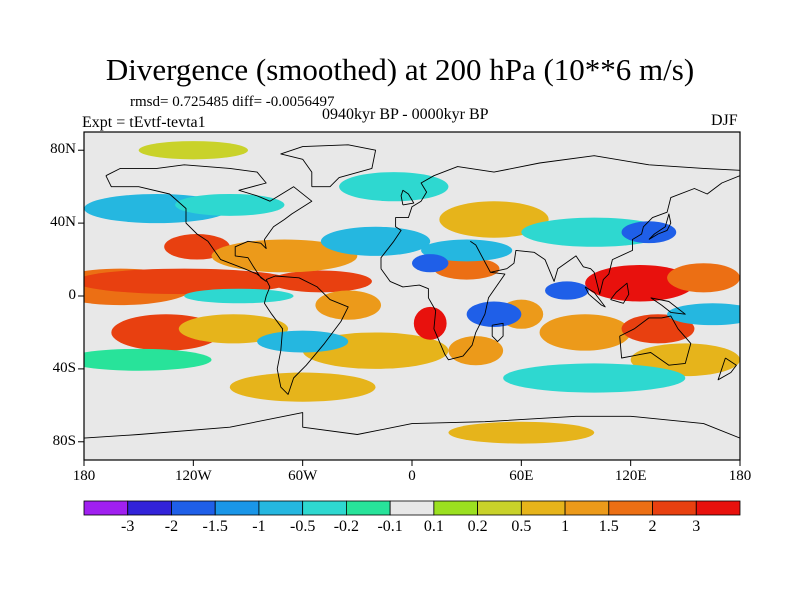 This screenshot has height=600, width=800. I want to click on lon-label: 60E, so click(521, 476).